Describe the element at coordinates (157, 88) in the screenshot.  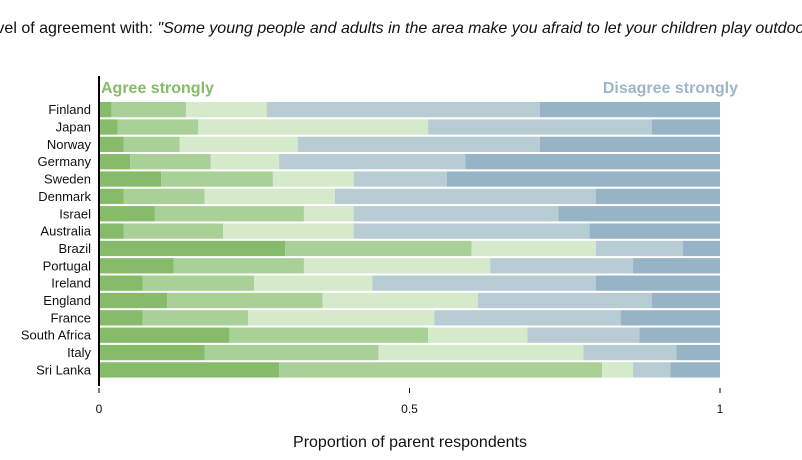
I see `agree-strongly-label: Agree strongly` at that location.